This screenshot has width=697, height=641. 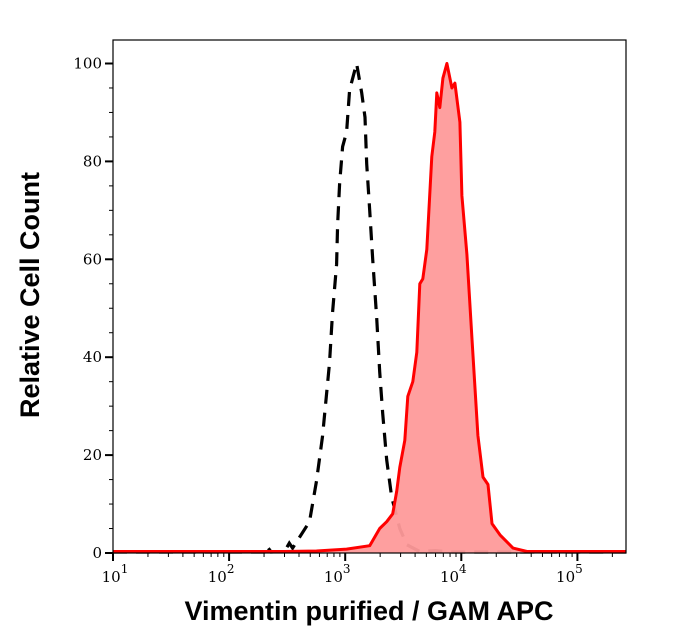 I want to click on y-axis: 0 20 40 60 80 100, so click(x=93, y=308).